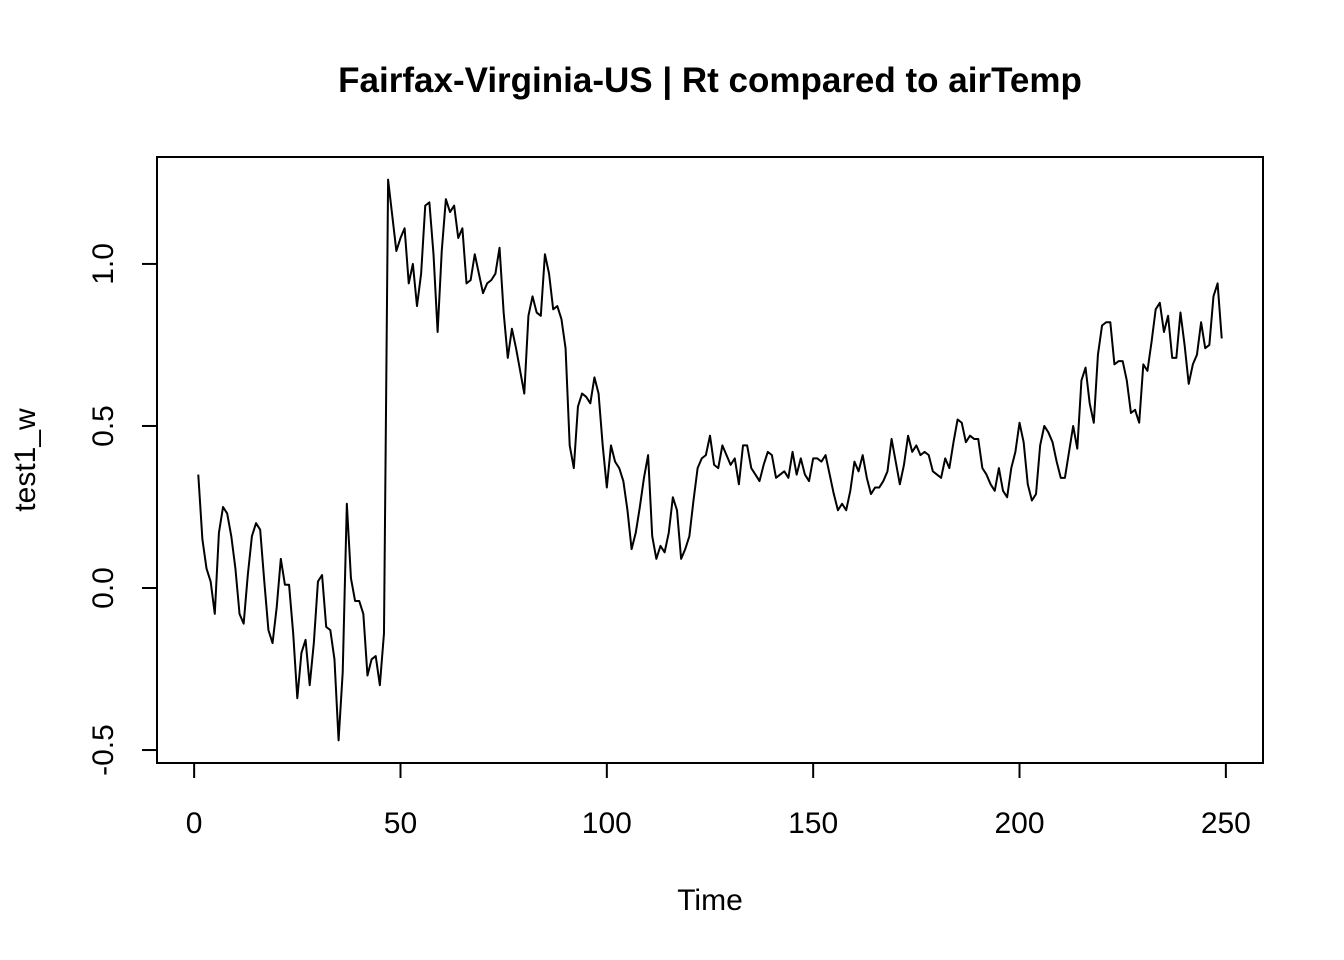  I want to click on x-tick-label: 0, so click(194, 823).